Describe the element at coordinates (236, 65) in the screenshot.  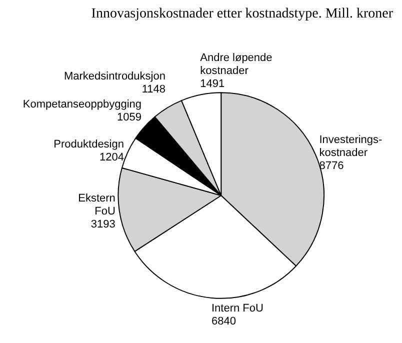
I see `slice-label: Andre løpende kostnader` at that location.